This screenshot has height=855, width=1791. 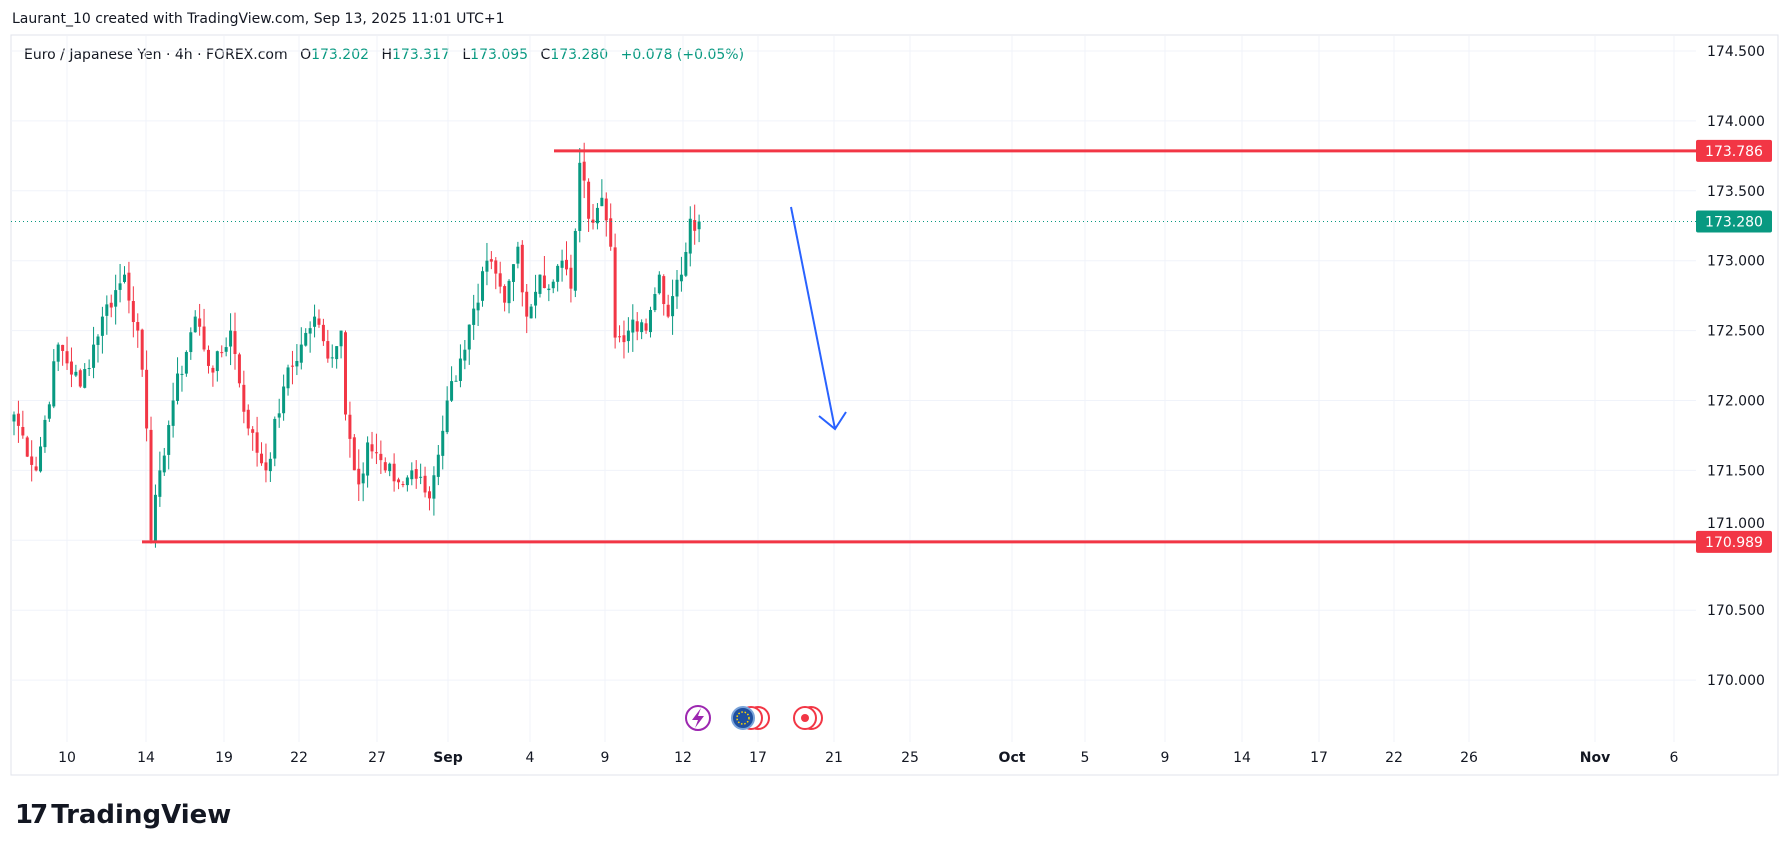 What do you see at coordinates (758, 758) in the screenshot?
I see `time-tick-label: 17` at bounding box center [758, 758].